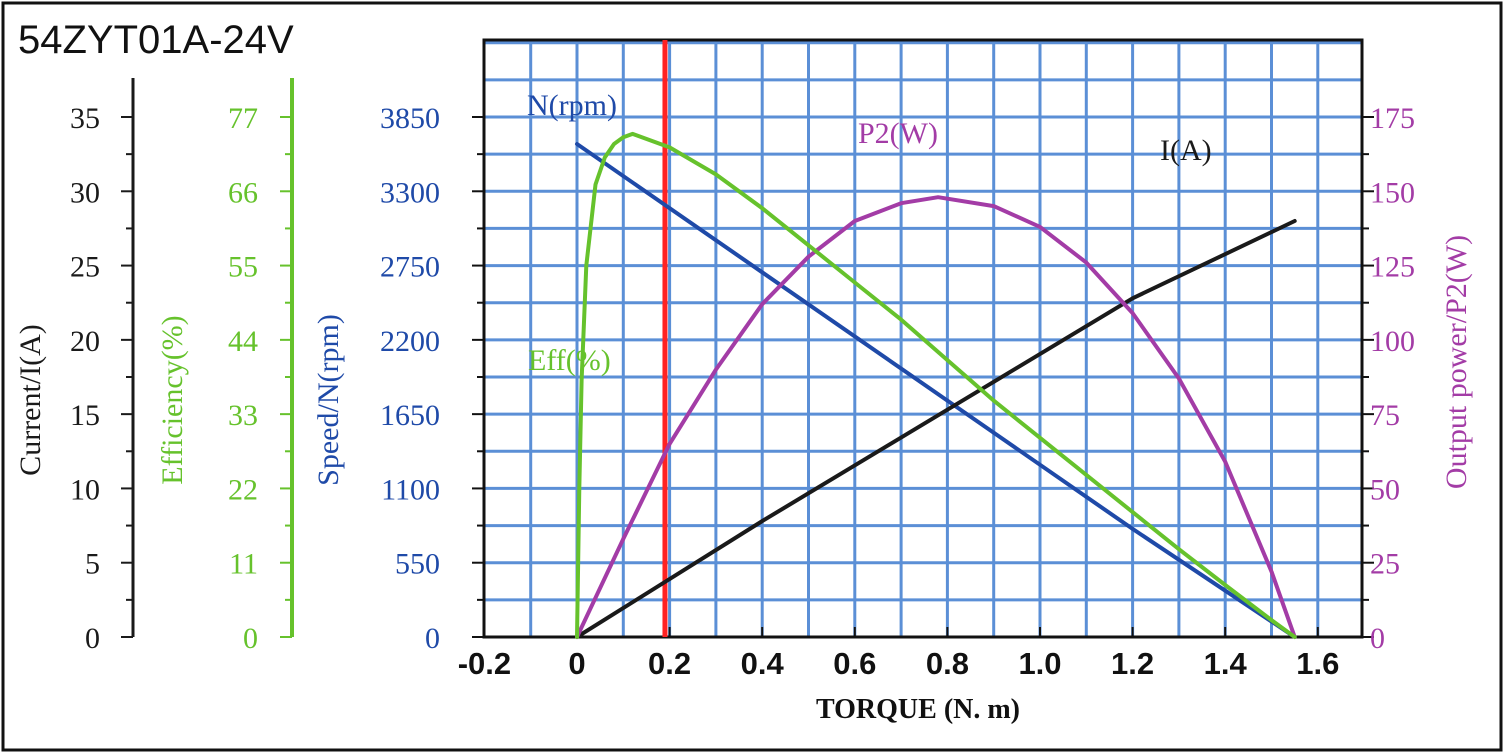  I want to click on current-tick-label: 30, so click(85, 192).